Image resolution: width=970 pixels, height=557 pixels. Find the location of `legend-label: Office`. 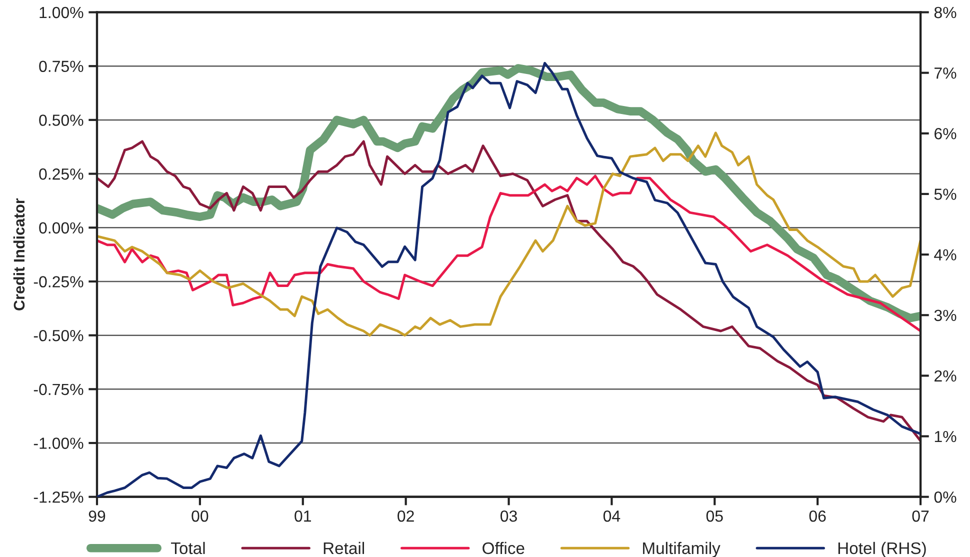

legend-label: Office is located at coordinates (503, 548).